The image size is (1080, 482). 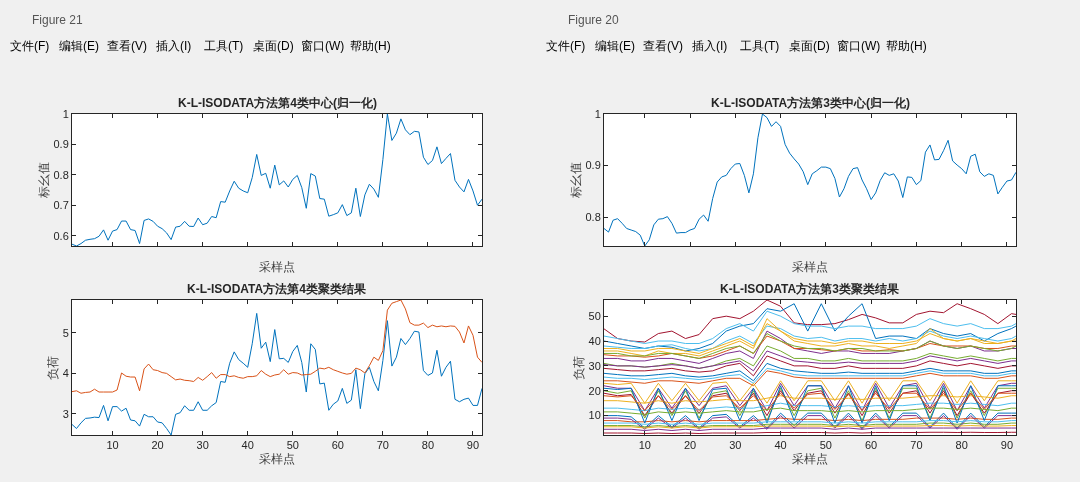 I want to click on chart-title: K-L-ISODATA方法第4类中心(归一化), so click(x=277, y=103).